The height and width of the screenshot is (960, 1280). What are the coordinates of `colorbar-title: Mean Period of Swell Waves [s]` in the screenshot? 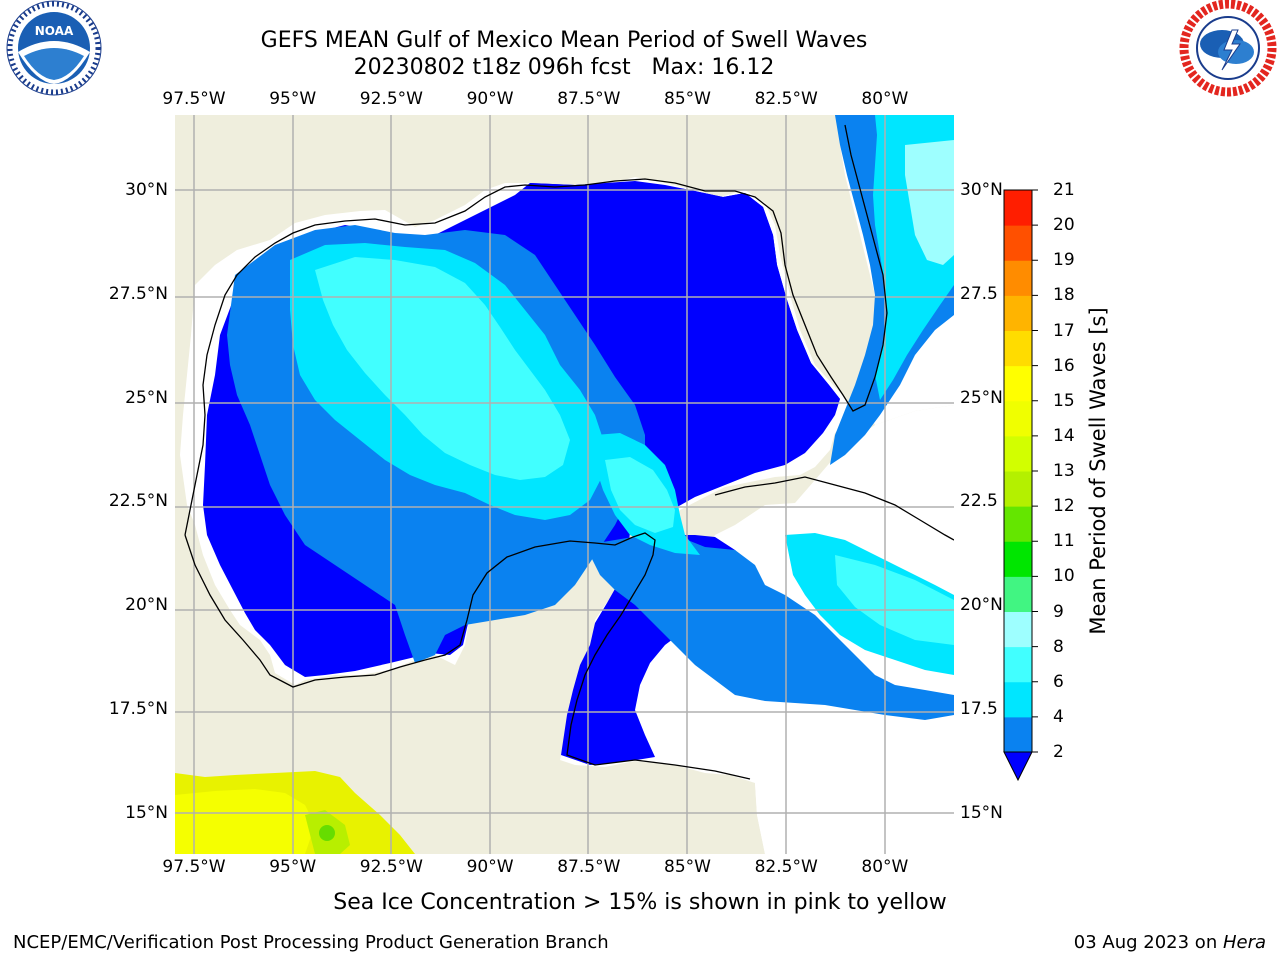 It's located at (1098, 471).